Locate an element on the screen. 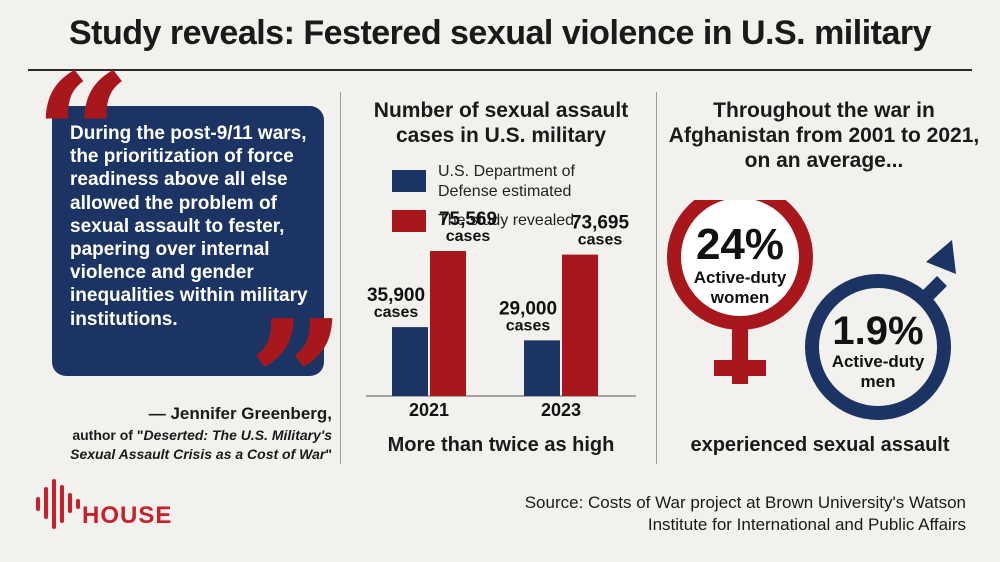 This screenshot has width=1000, height=562. legend-swatch-study is located at coordinates (409, 221).